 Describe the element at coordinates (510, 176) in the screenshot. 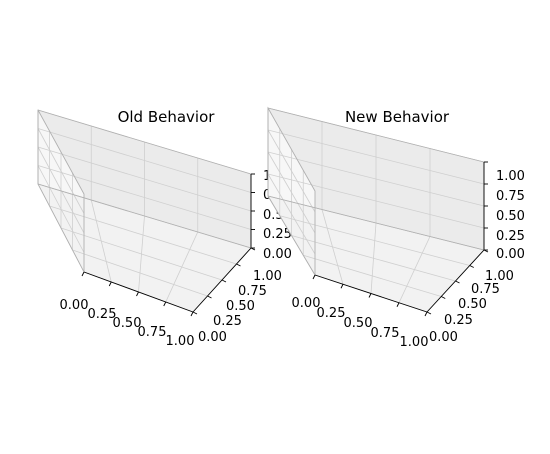

I see `z-tick-label: 1.00` at that location.